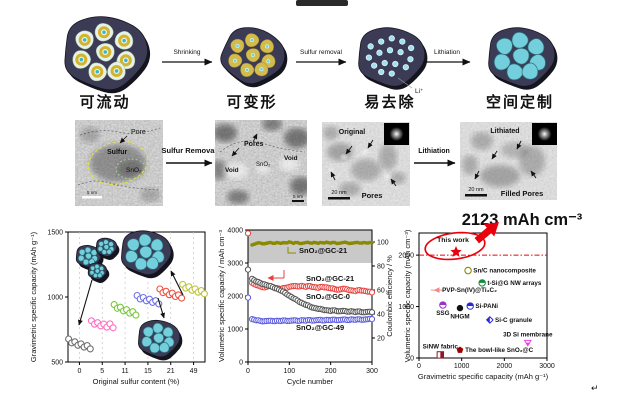 This screenshot has height=408, width=623. What do you see at coordinates (235, 330) in the screenshot?
I see `y-tick-label: 1000` at bounding box center [235, 330].